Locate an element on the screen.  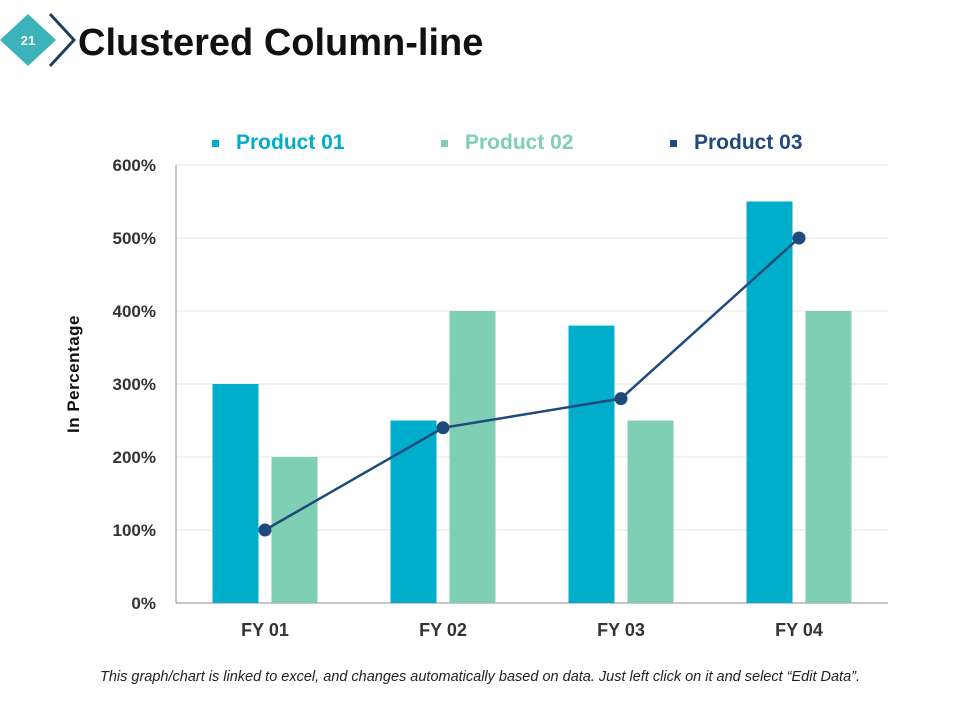
legend-item-product-03: Product 03 is located at coordinates (736, 143).